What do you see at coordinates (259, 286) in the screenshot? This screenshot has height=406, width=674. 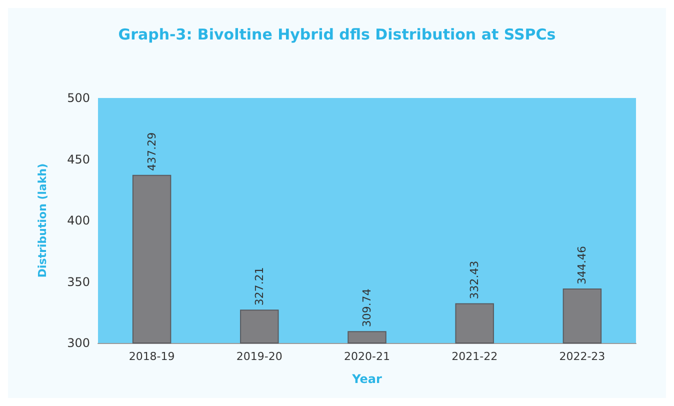 I see `data-label: 327.21` at bounding box center [259, 286].